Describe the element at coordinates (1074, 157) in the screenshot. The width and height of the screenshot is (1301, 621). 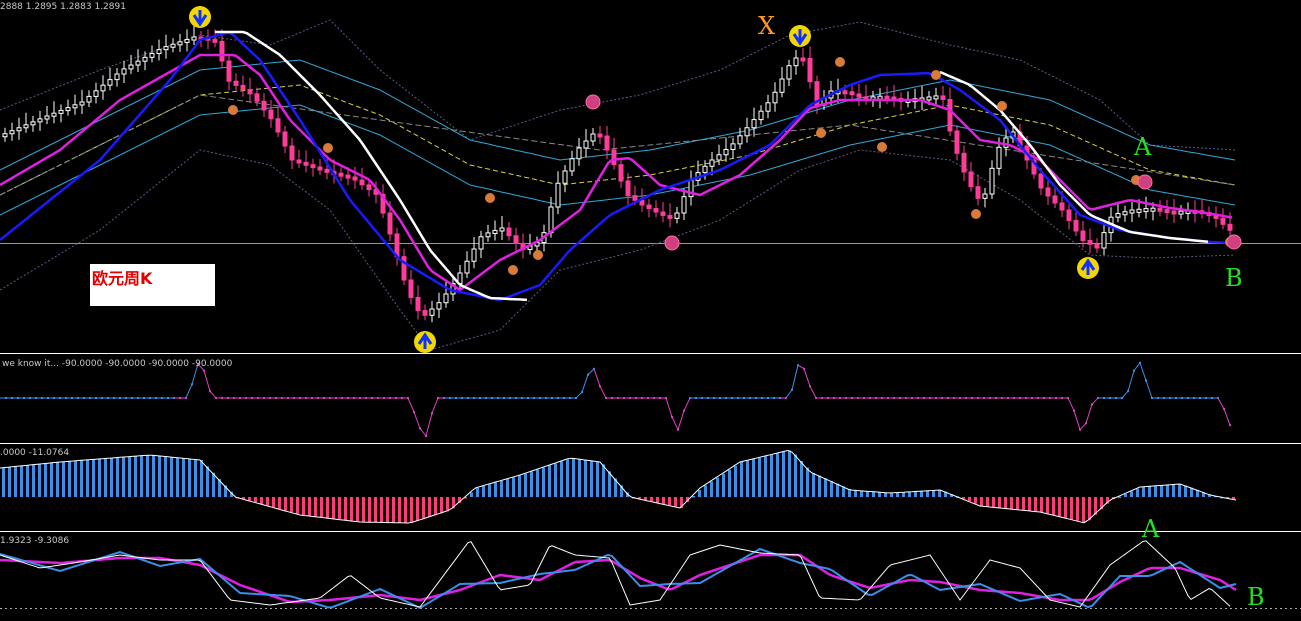
I see `ma-white-right` at that location.